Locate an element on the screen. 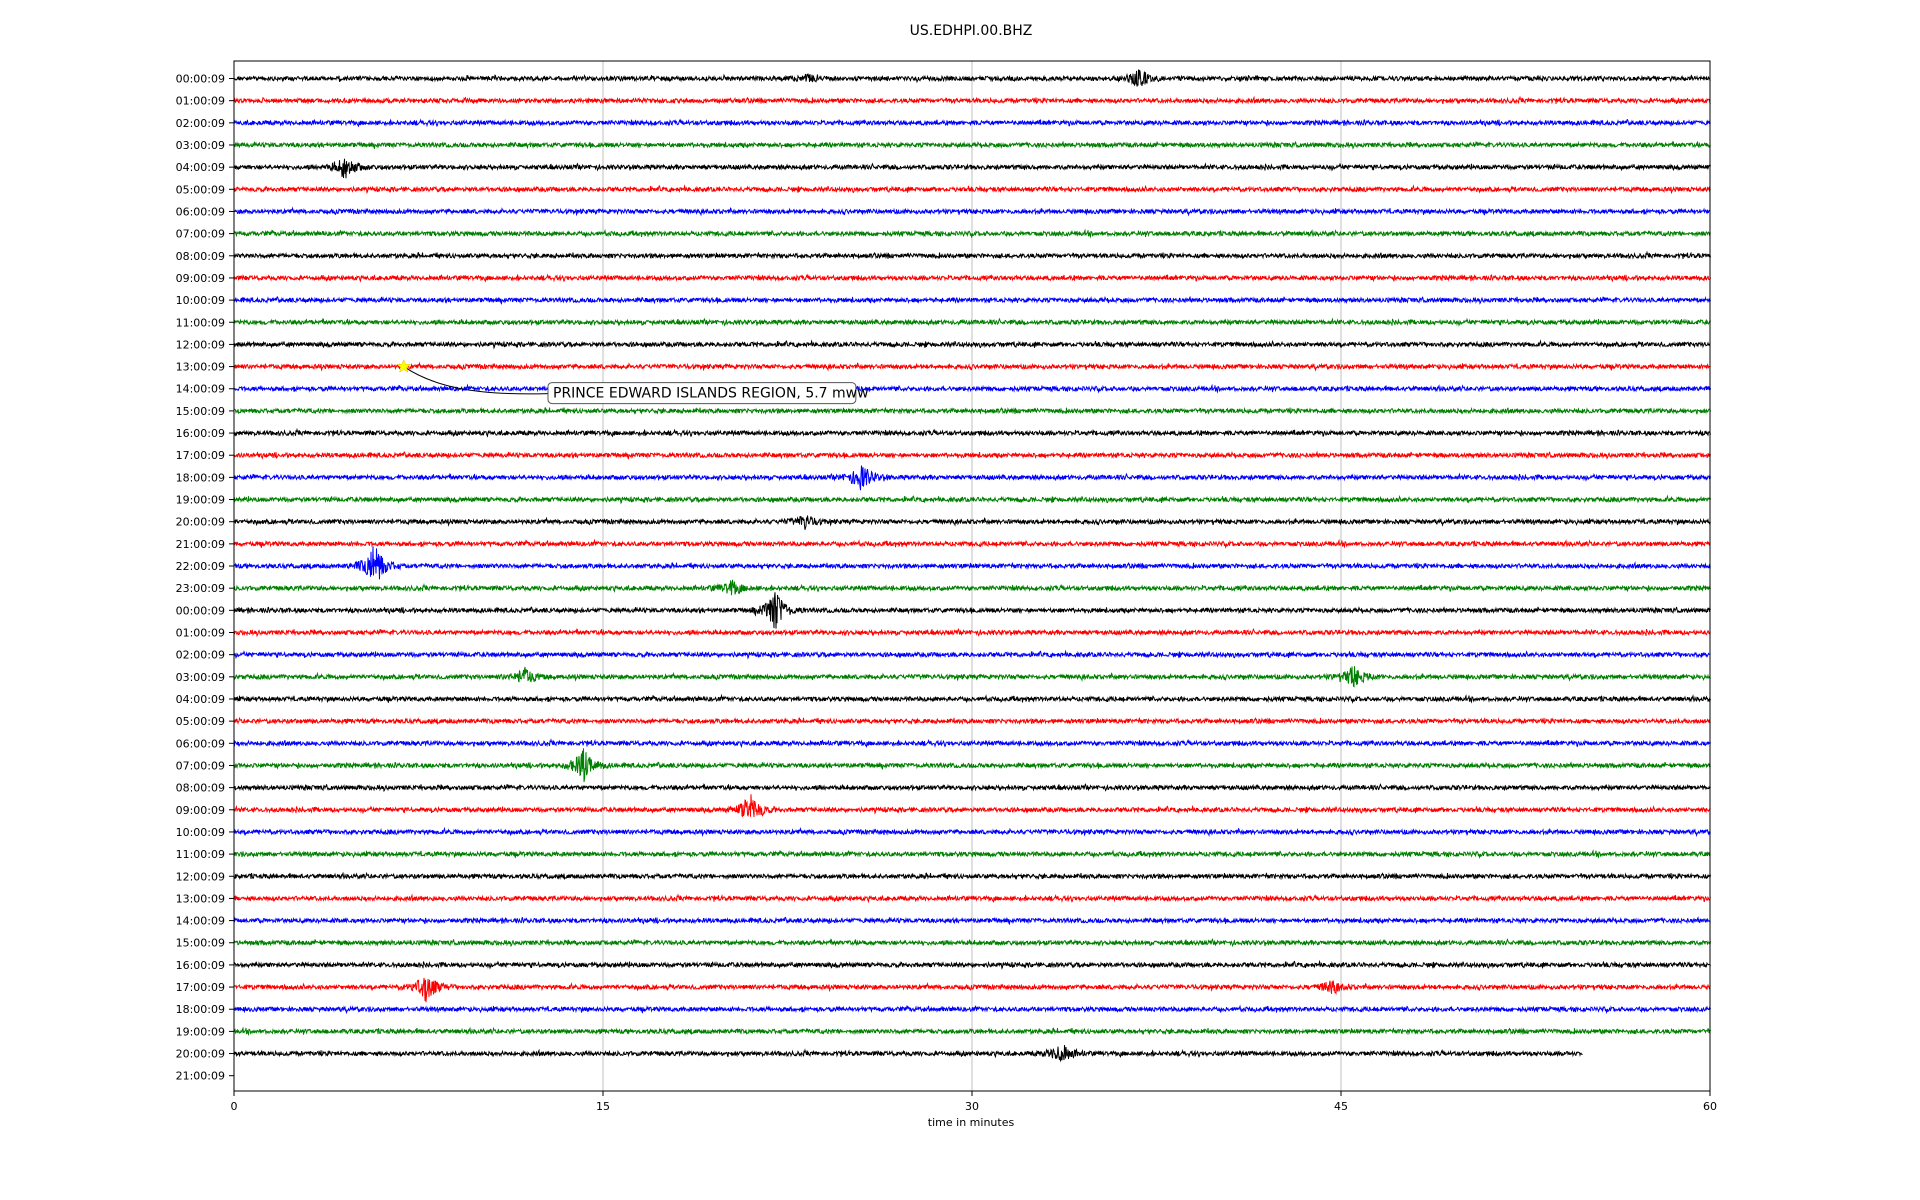 The width and height of the screenshot is (1920, 1200). annotation-connector is located at coordinates (476, 380).